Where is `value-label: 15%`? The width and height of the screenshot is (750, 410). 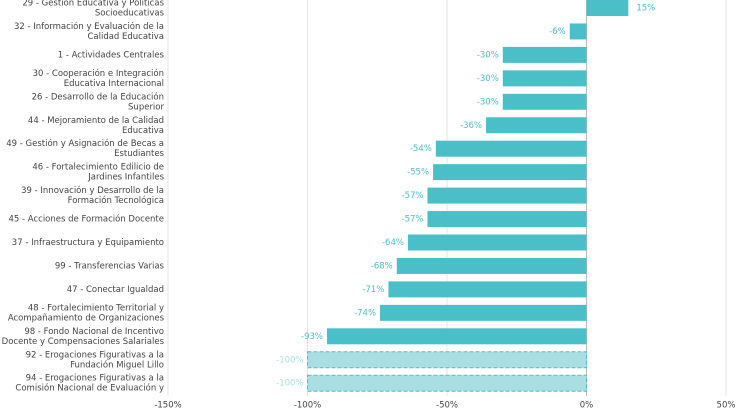 value-label: 15% is located at coordinates (645, 9).